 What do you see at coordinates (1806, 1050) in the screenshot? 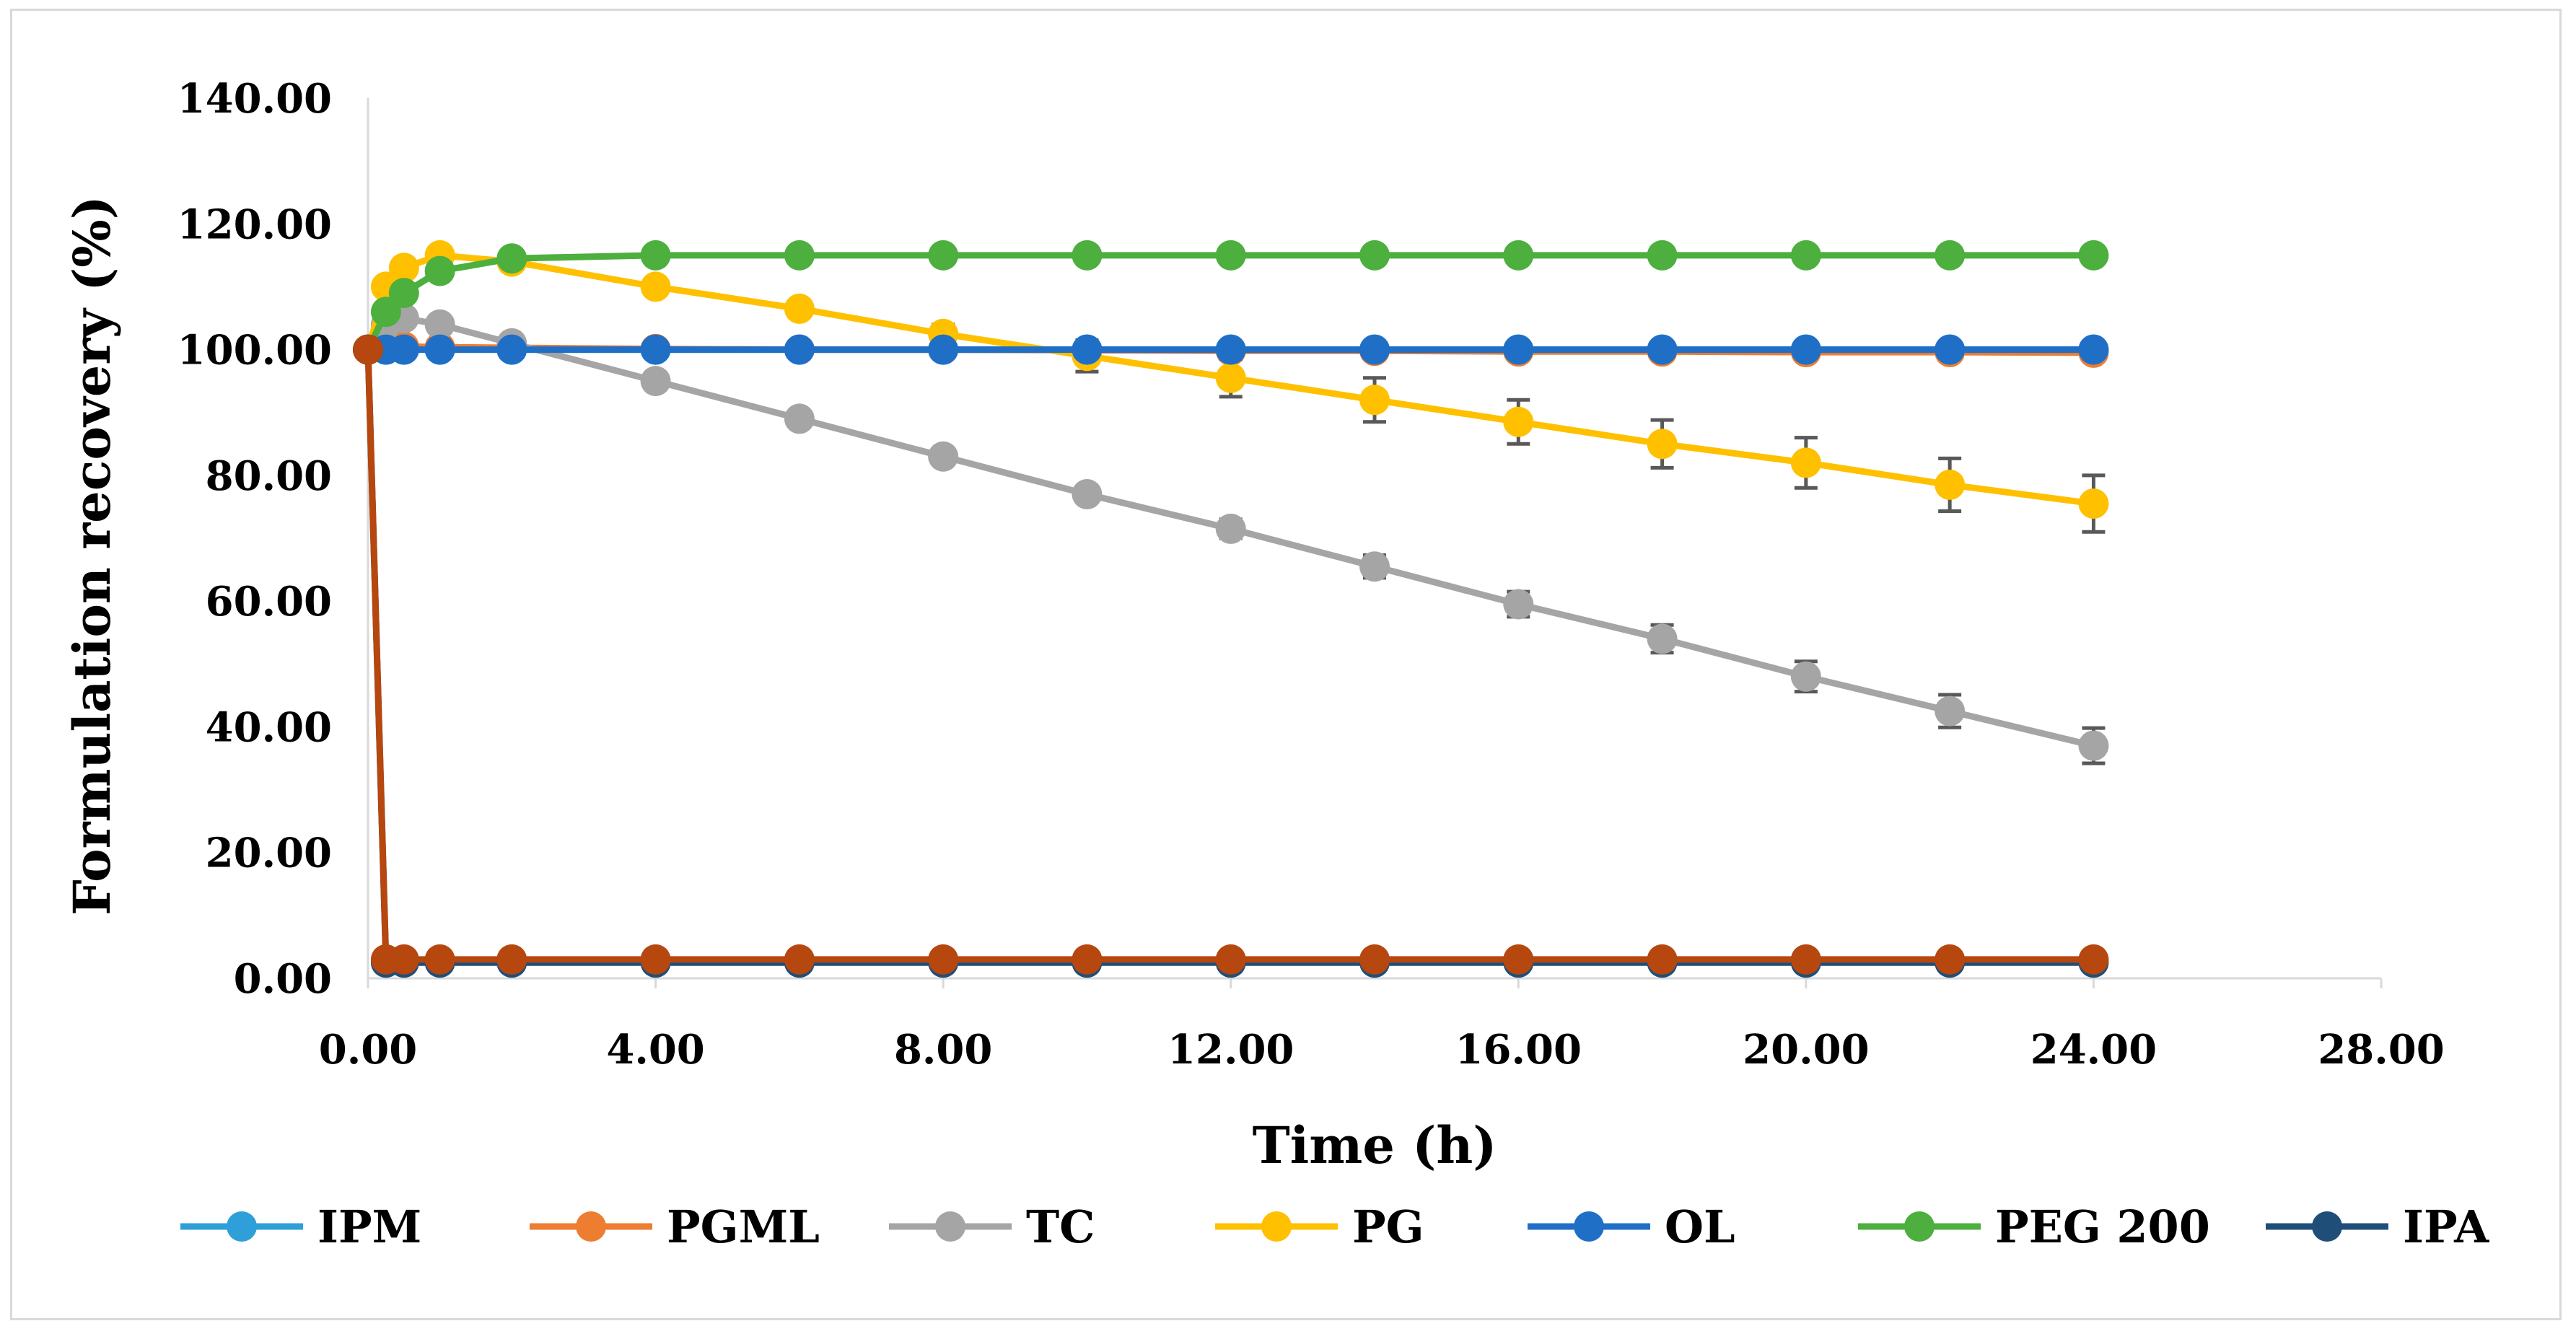
I see `x-tick-label: 20.00` at bounding box center [1806, 1050].